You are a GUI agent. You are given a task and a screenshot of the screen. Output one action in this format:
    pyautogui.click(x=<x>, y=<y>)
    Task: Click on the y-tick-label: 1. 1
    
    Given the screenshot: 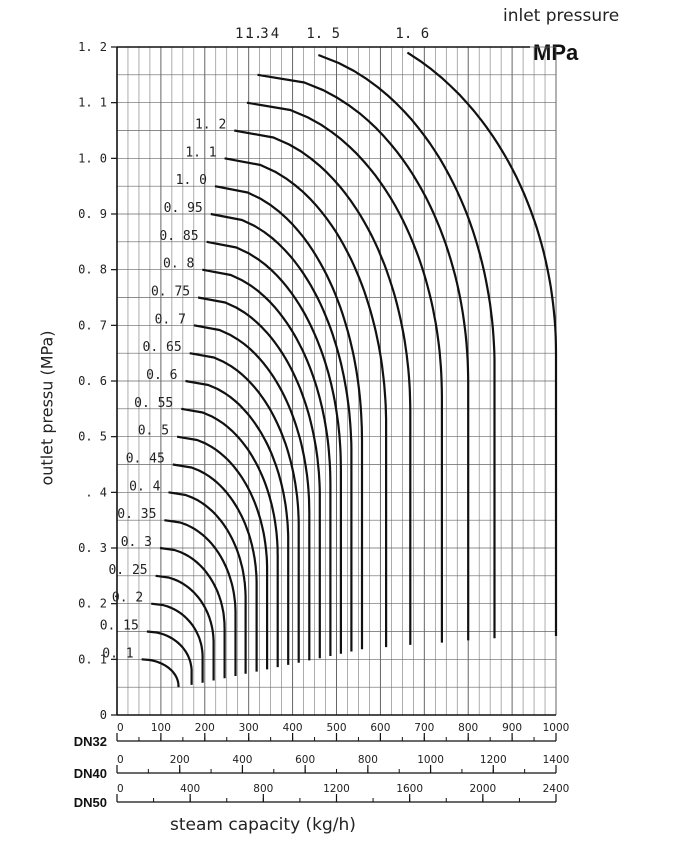 What is the action you would take?
    pyautogui.click(x=92, y=103)
    